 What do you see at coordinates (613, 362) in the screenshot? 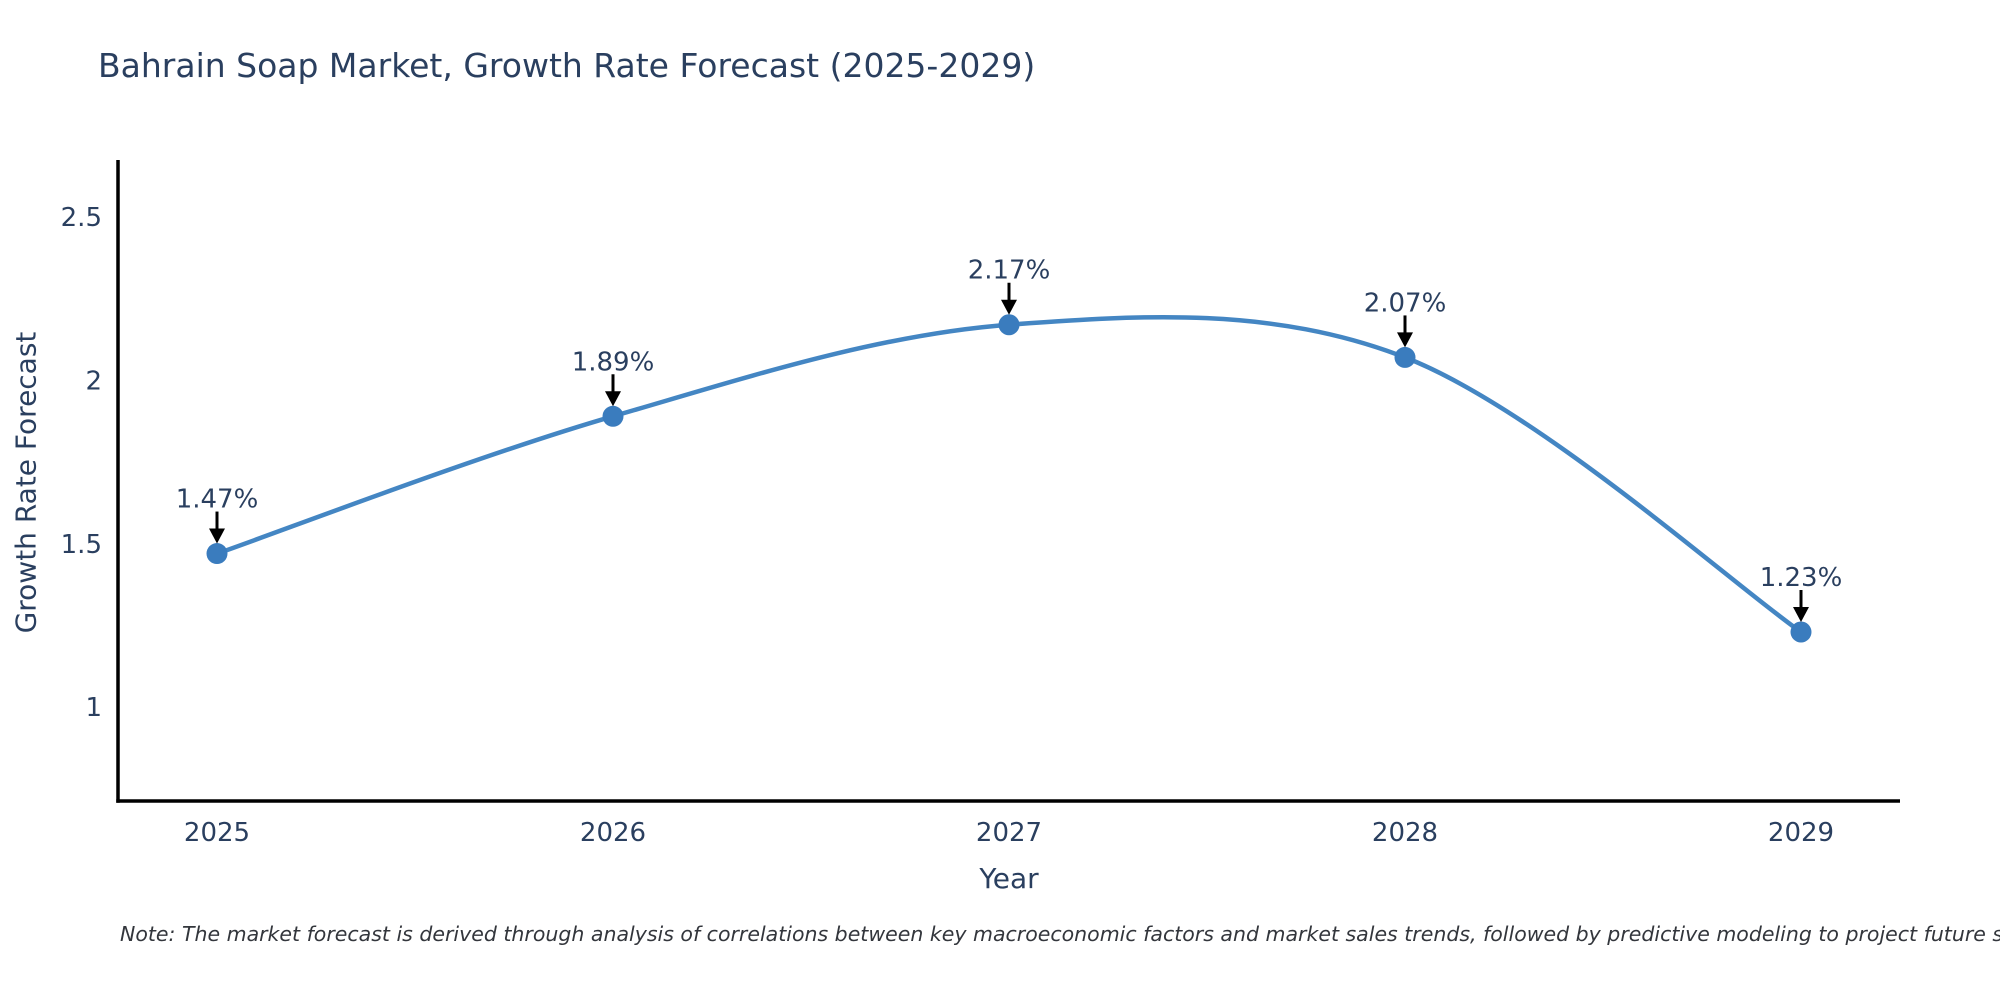
I see `data-point-label: 1.89%` at bounding box center [613, 362].